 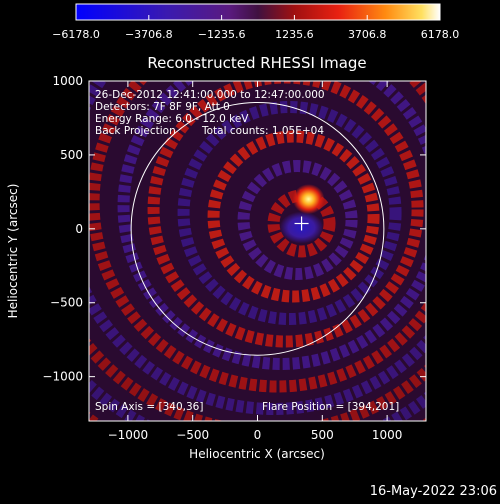 I want to click on x-tick-label: −1000, so click(x=128, y=435).